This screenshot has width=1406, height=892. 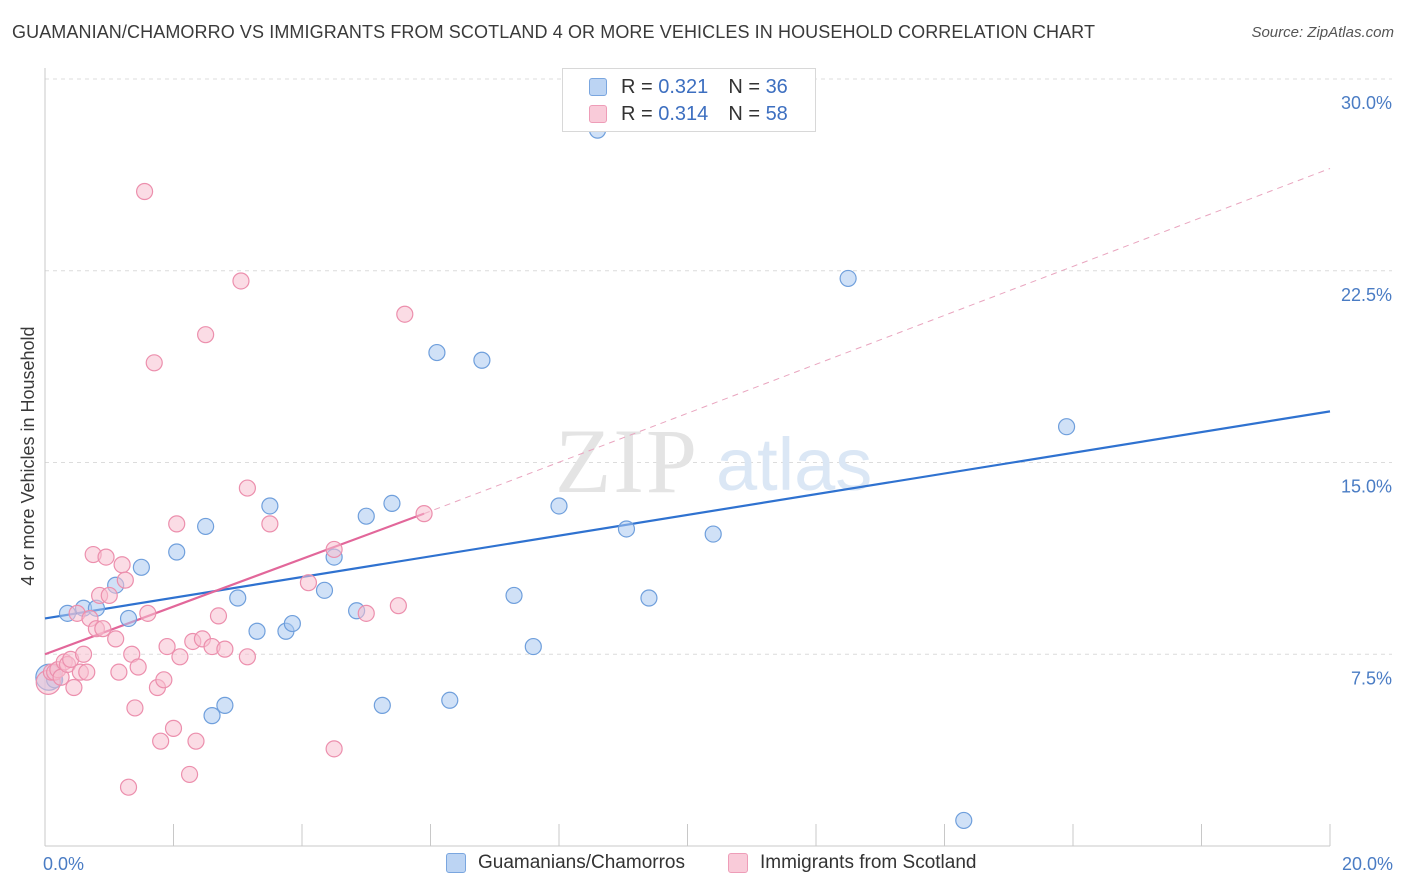 What do you see at coordinates (794, 464) in the screenshot?
I see `watermark-atlas: atlas` at bounding box center [794, 464].